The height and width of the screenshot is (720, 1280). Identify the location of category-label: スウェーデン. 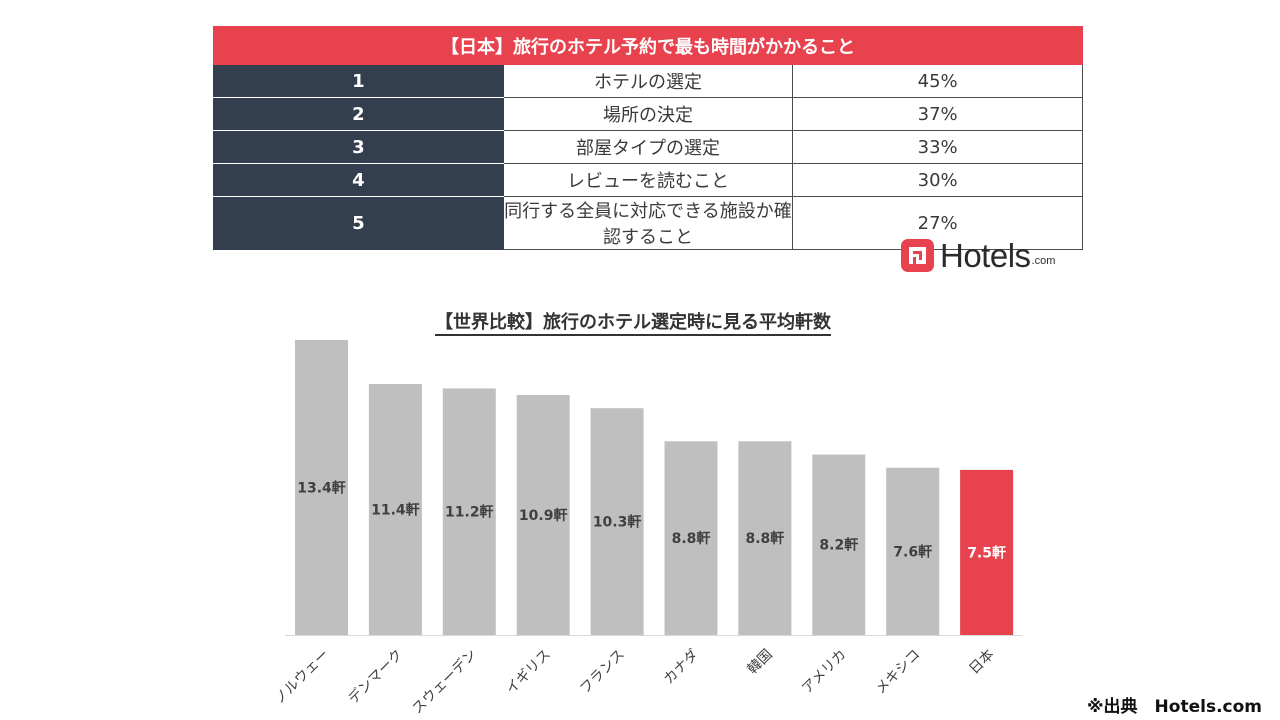
(444, 681).